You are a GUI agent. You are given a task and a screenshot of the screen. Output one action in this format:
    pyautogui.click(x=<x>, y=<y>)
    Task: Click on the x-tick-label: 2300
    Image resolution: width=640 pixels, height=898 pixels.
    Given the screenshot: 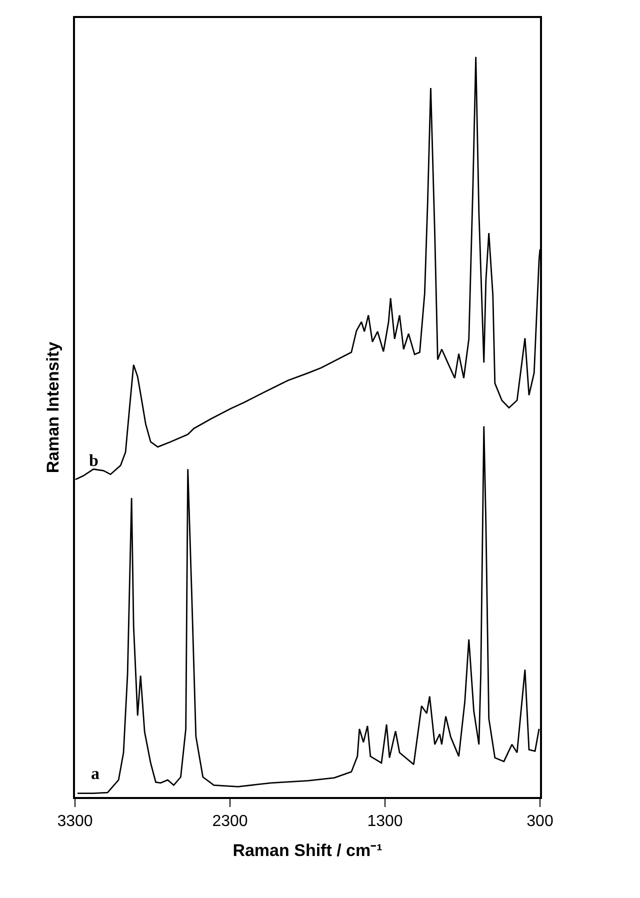 What is the action you would take?
    pyautogui.click(x=230, y=821)
    